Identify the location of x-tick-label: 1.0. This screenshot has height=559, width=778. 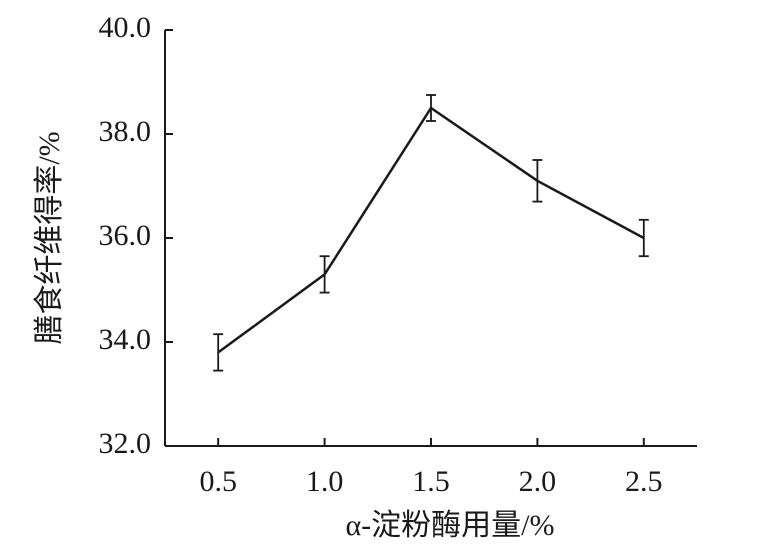
(325, 481).